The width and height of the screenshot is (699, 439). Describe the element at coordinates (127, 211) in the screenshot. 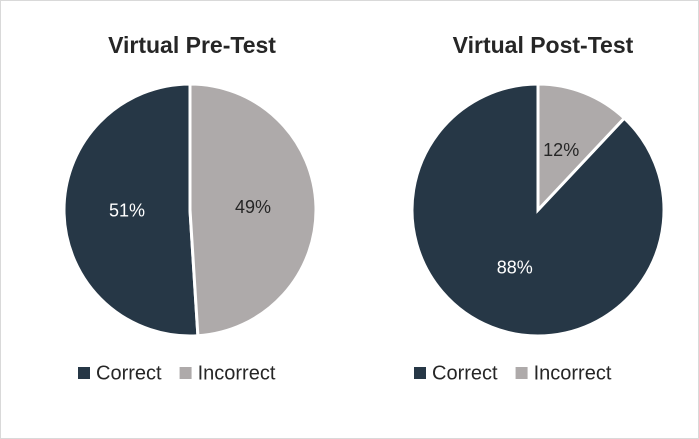

I see `data-label: 51%` at that location.